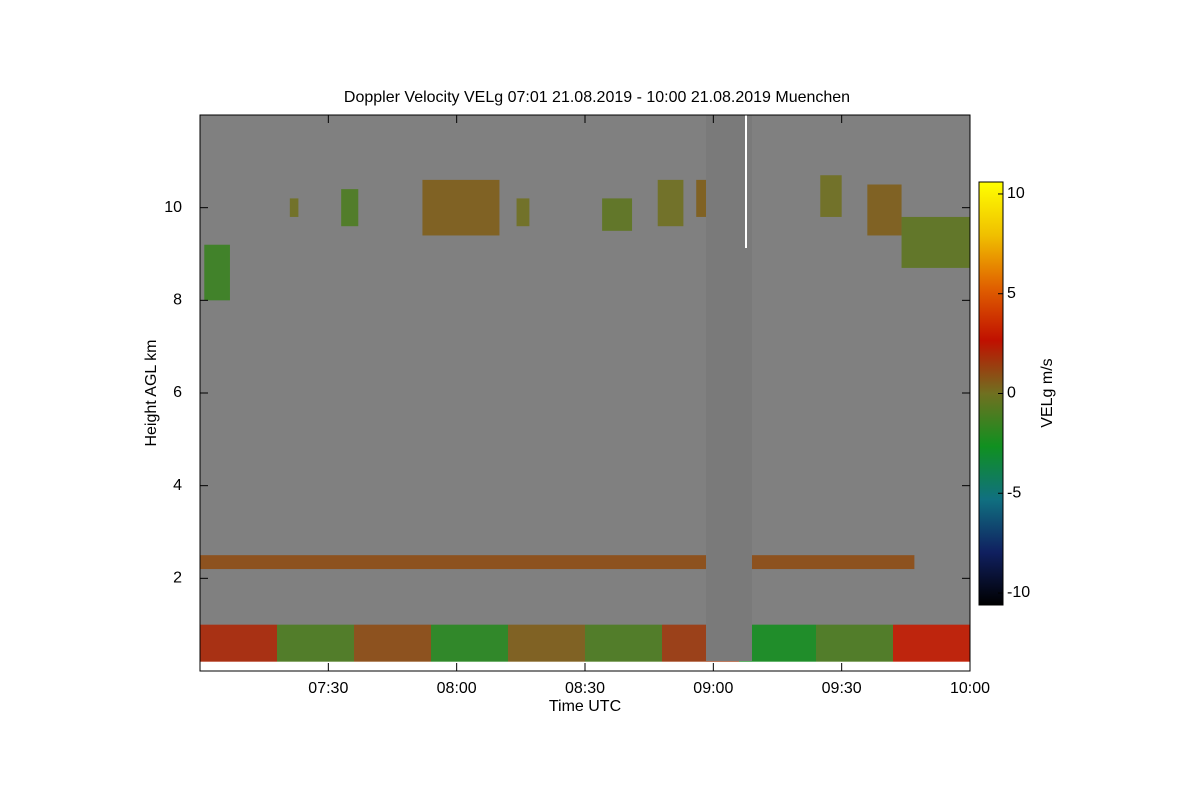 The image size is (1200, 805). What do you see at coordinates (729, 388) in the screenshot?
I see `noise-strip` at bounding box center [729, 388].